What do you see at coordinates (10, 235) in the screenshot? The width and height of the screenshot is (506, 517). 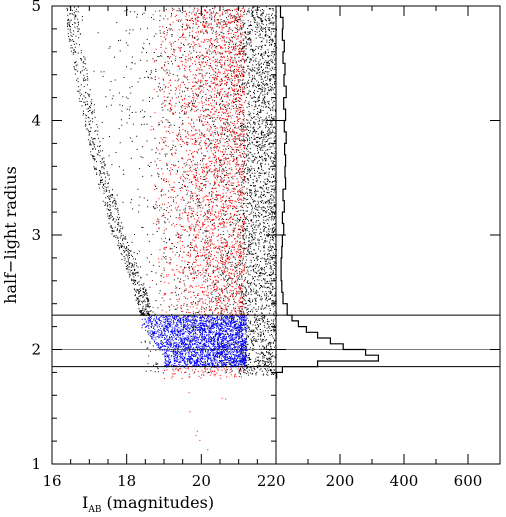 I see `y-axis-title: half−light radius` at bounding box center [10, 235].